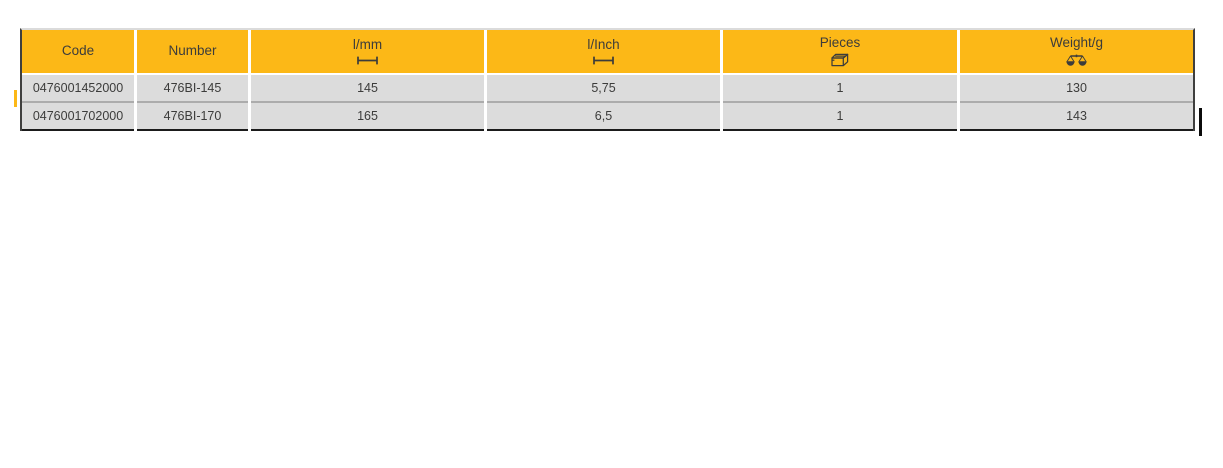 The image size is (1223, 468). Describe the element at coordinates (367, 45) in the screenshot. I see `col-header-length-mm-label: l/mm` at that location.